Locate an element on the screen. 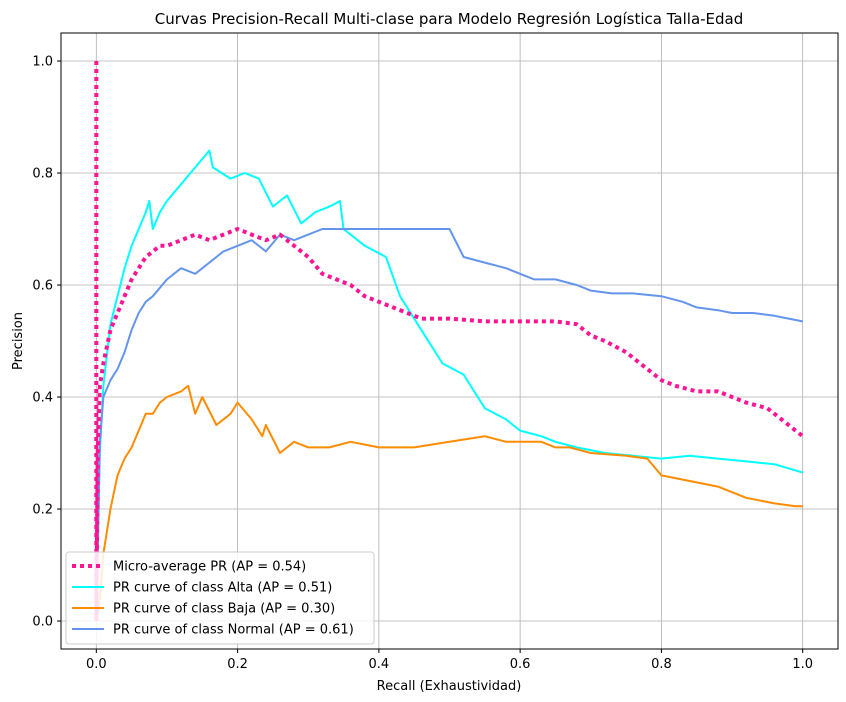  legend-label-2: PR curve of class Baja (AP = 0.30) is located at coordinates (224, 609).